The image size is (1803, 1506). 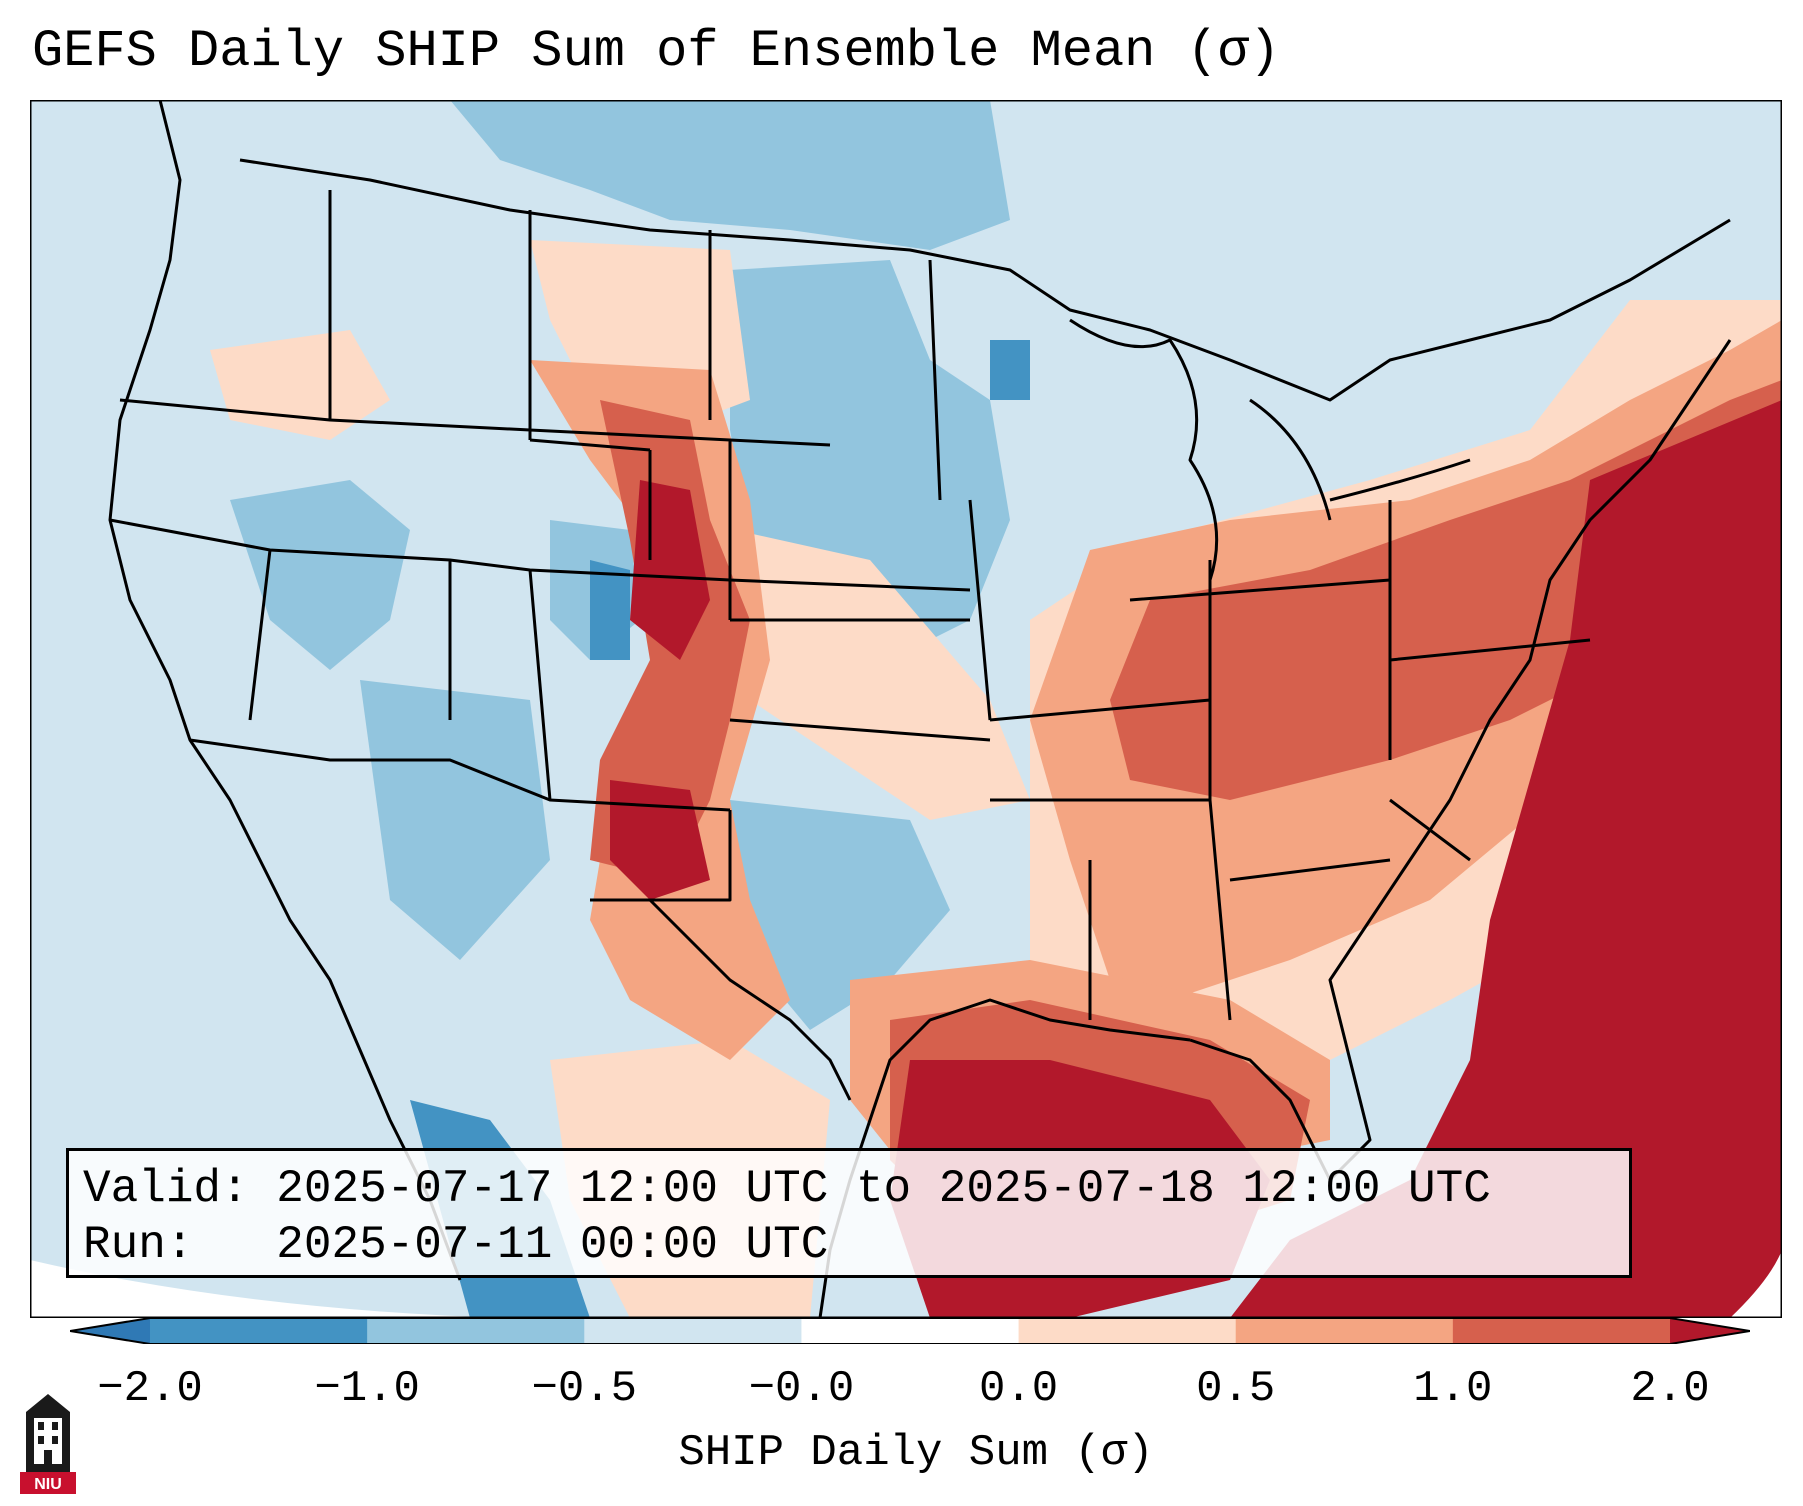 What do you see at coordinates (916, 1453) in the screenshot?
I see `colorbar-label: SHIP Daily Sum (σ)` at bounding box center [916, 1453].